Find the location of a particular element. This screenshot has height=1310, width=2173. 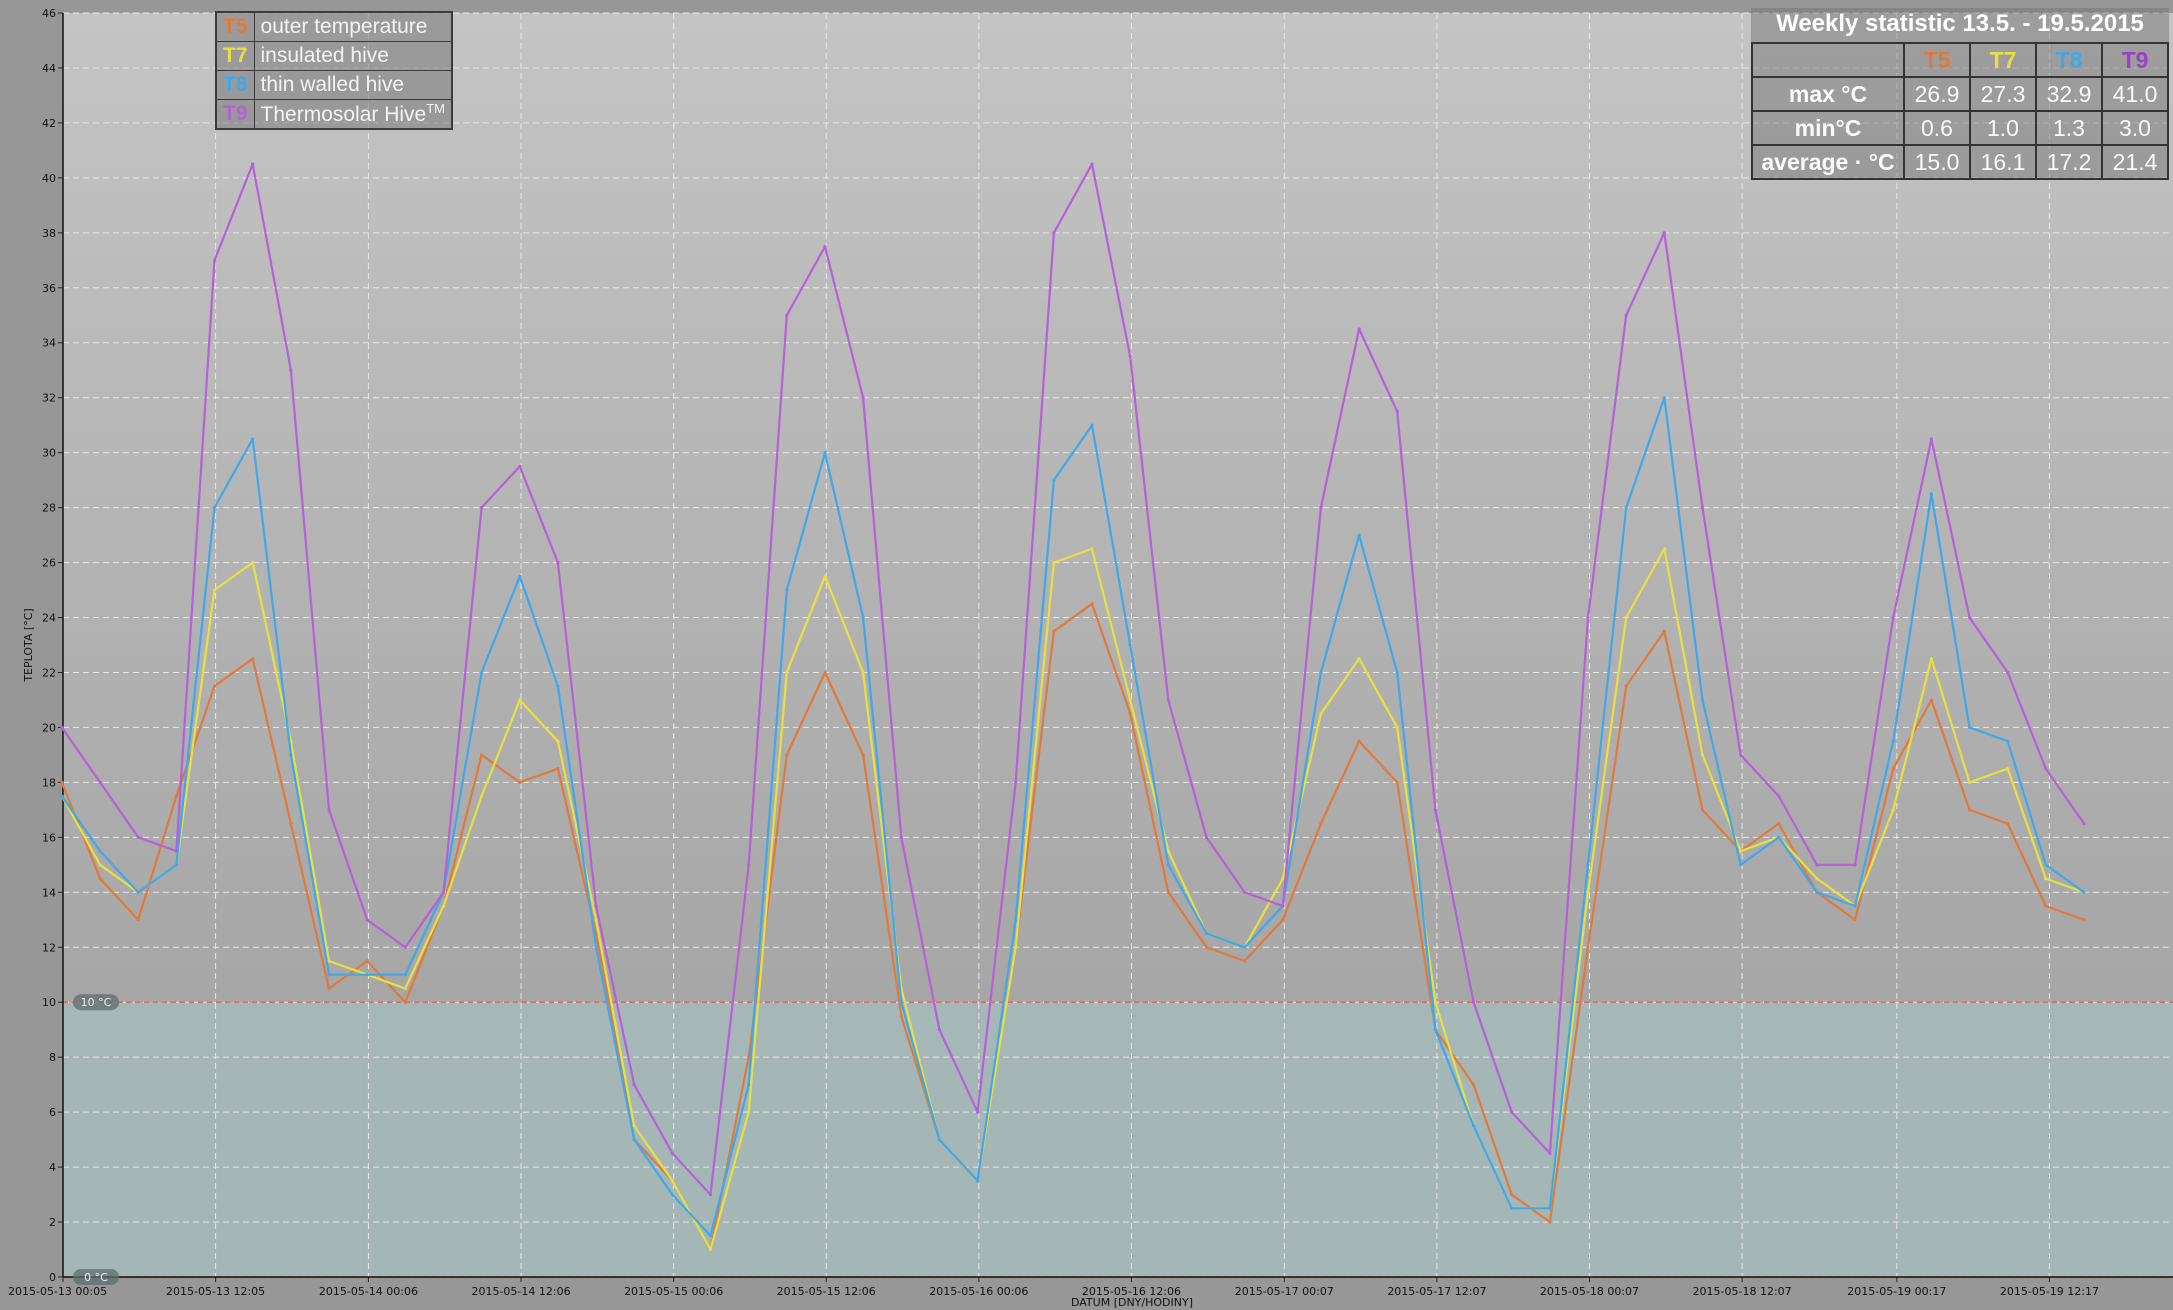

y-tick-label: 46 is located at coordinates (49, 13).